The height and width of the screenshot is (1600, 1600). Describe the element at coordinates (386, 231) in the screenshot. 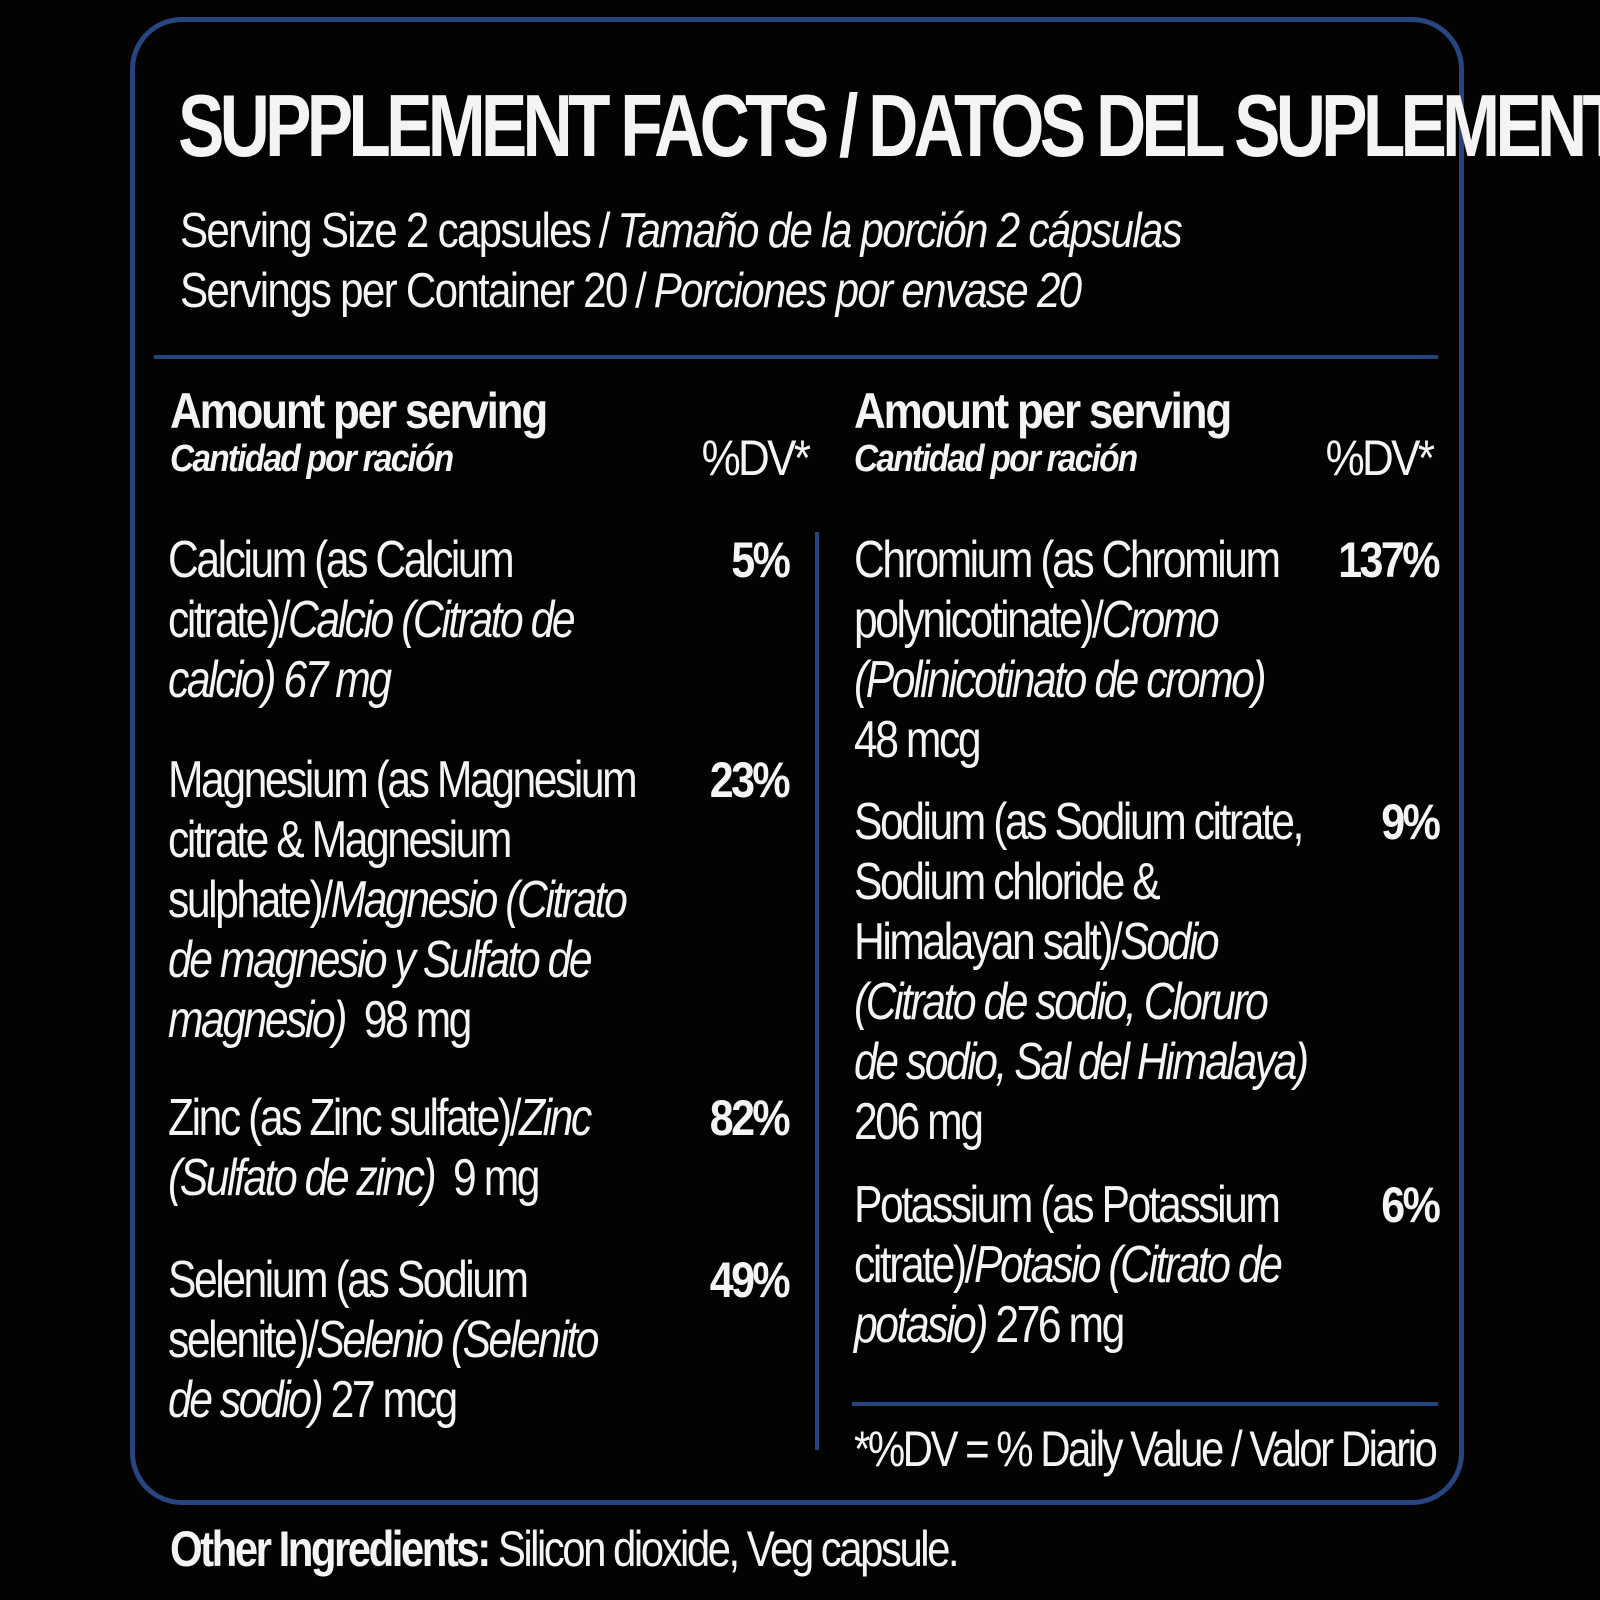

I see `serving-size-en: Serving Size 2 capsules` at that location.